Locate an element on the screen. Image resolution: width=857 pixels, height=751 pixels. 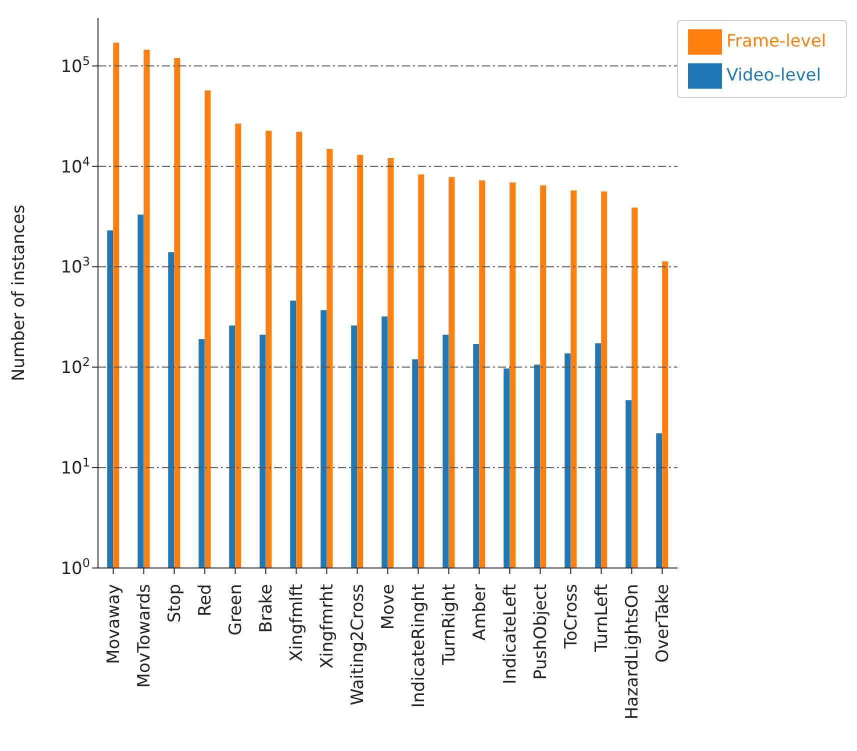
x-tick-label: Green is located at coordinates (236, 610).